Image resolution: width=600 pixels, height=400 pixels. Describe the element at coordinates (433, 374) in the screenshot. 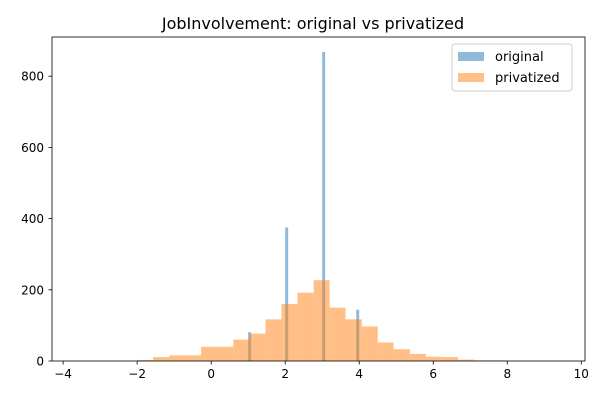

I see `x-tick-label: 6` at that location.